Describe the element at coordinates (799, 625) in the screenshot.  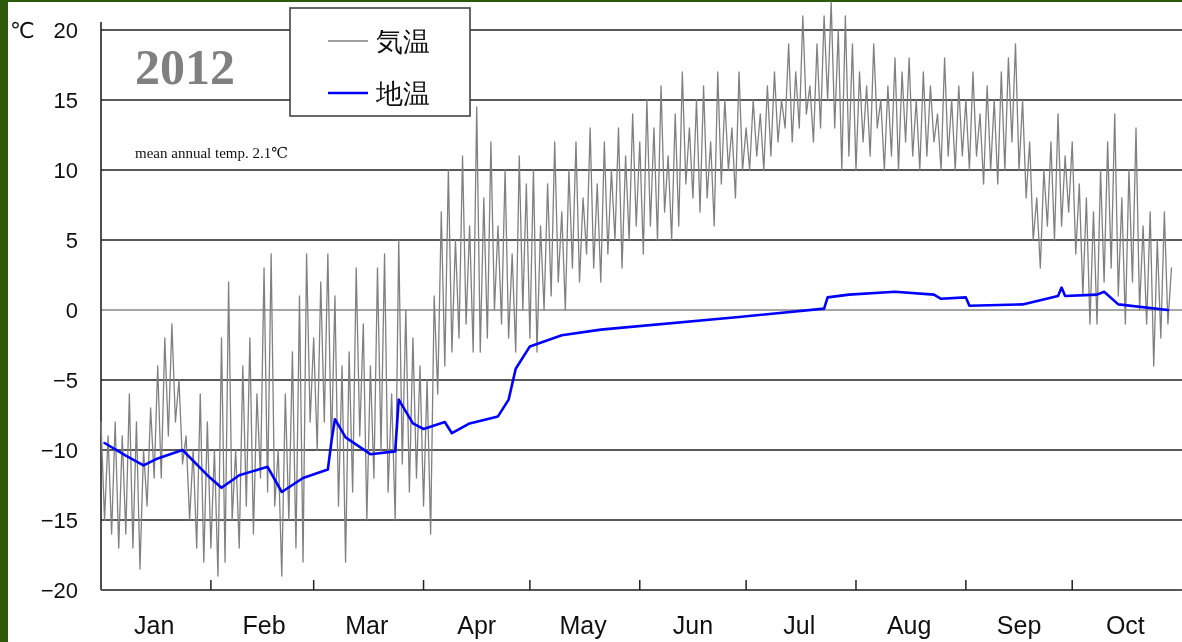
I see `x-tick-label: Jul` at that location.